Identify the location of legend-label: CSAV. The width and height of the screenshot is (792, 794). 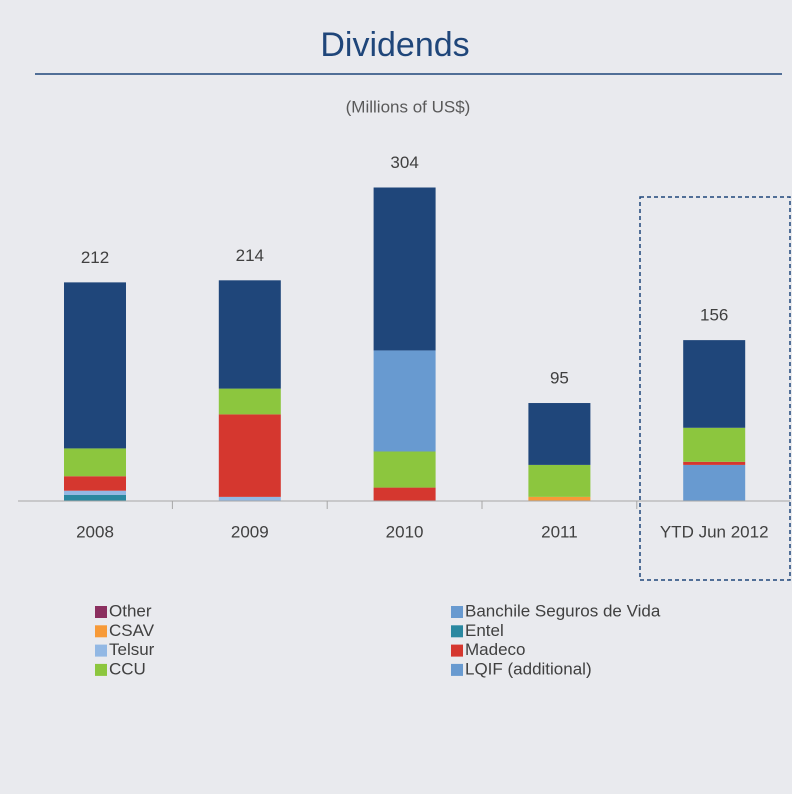
(132, 630).